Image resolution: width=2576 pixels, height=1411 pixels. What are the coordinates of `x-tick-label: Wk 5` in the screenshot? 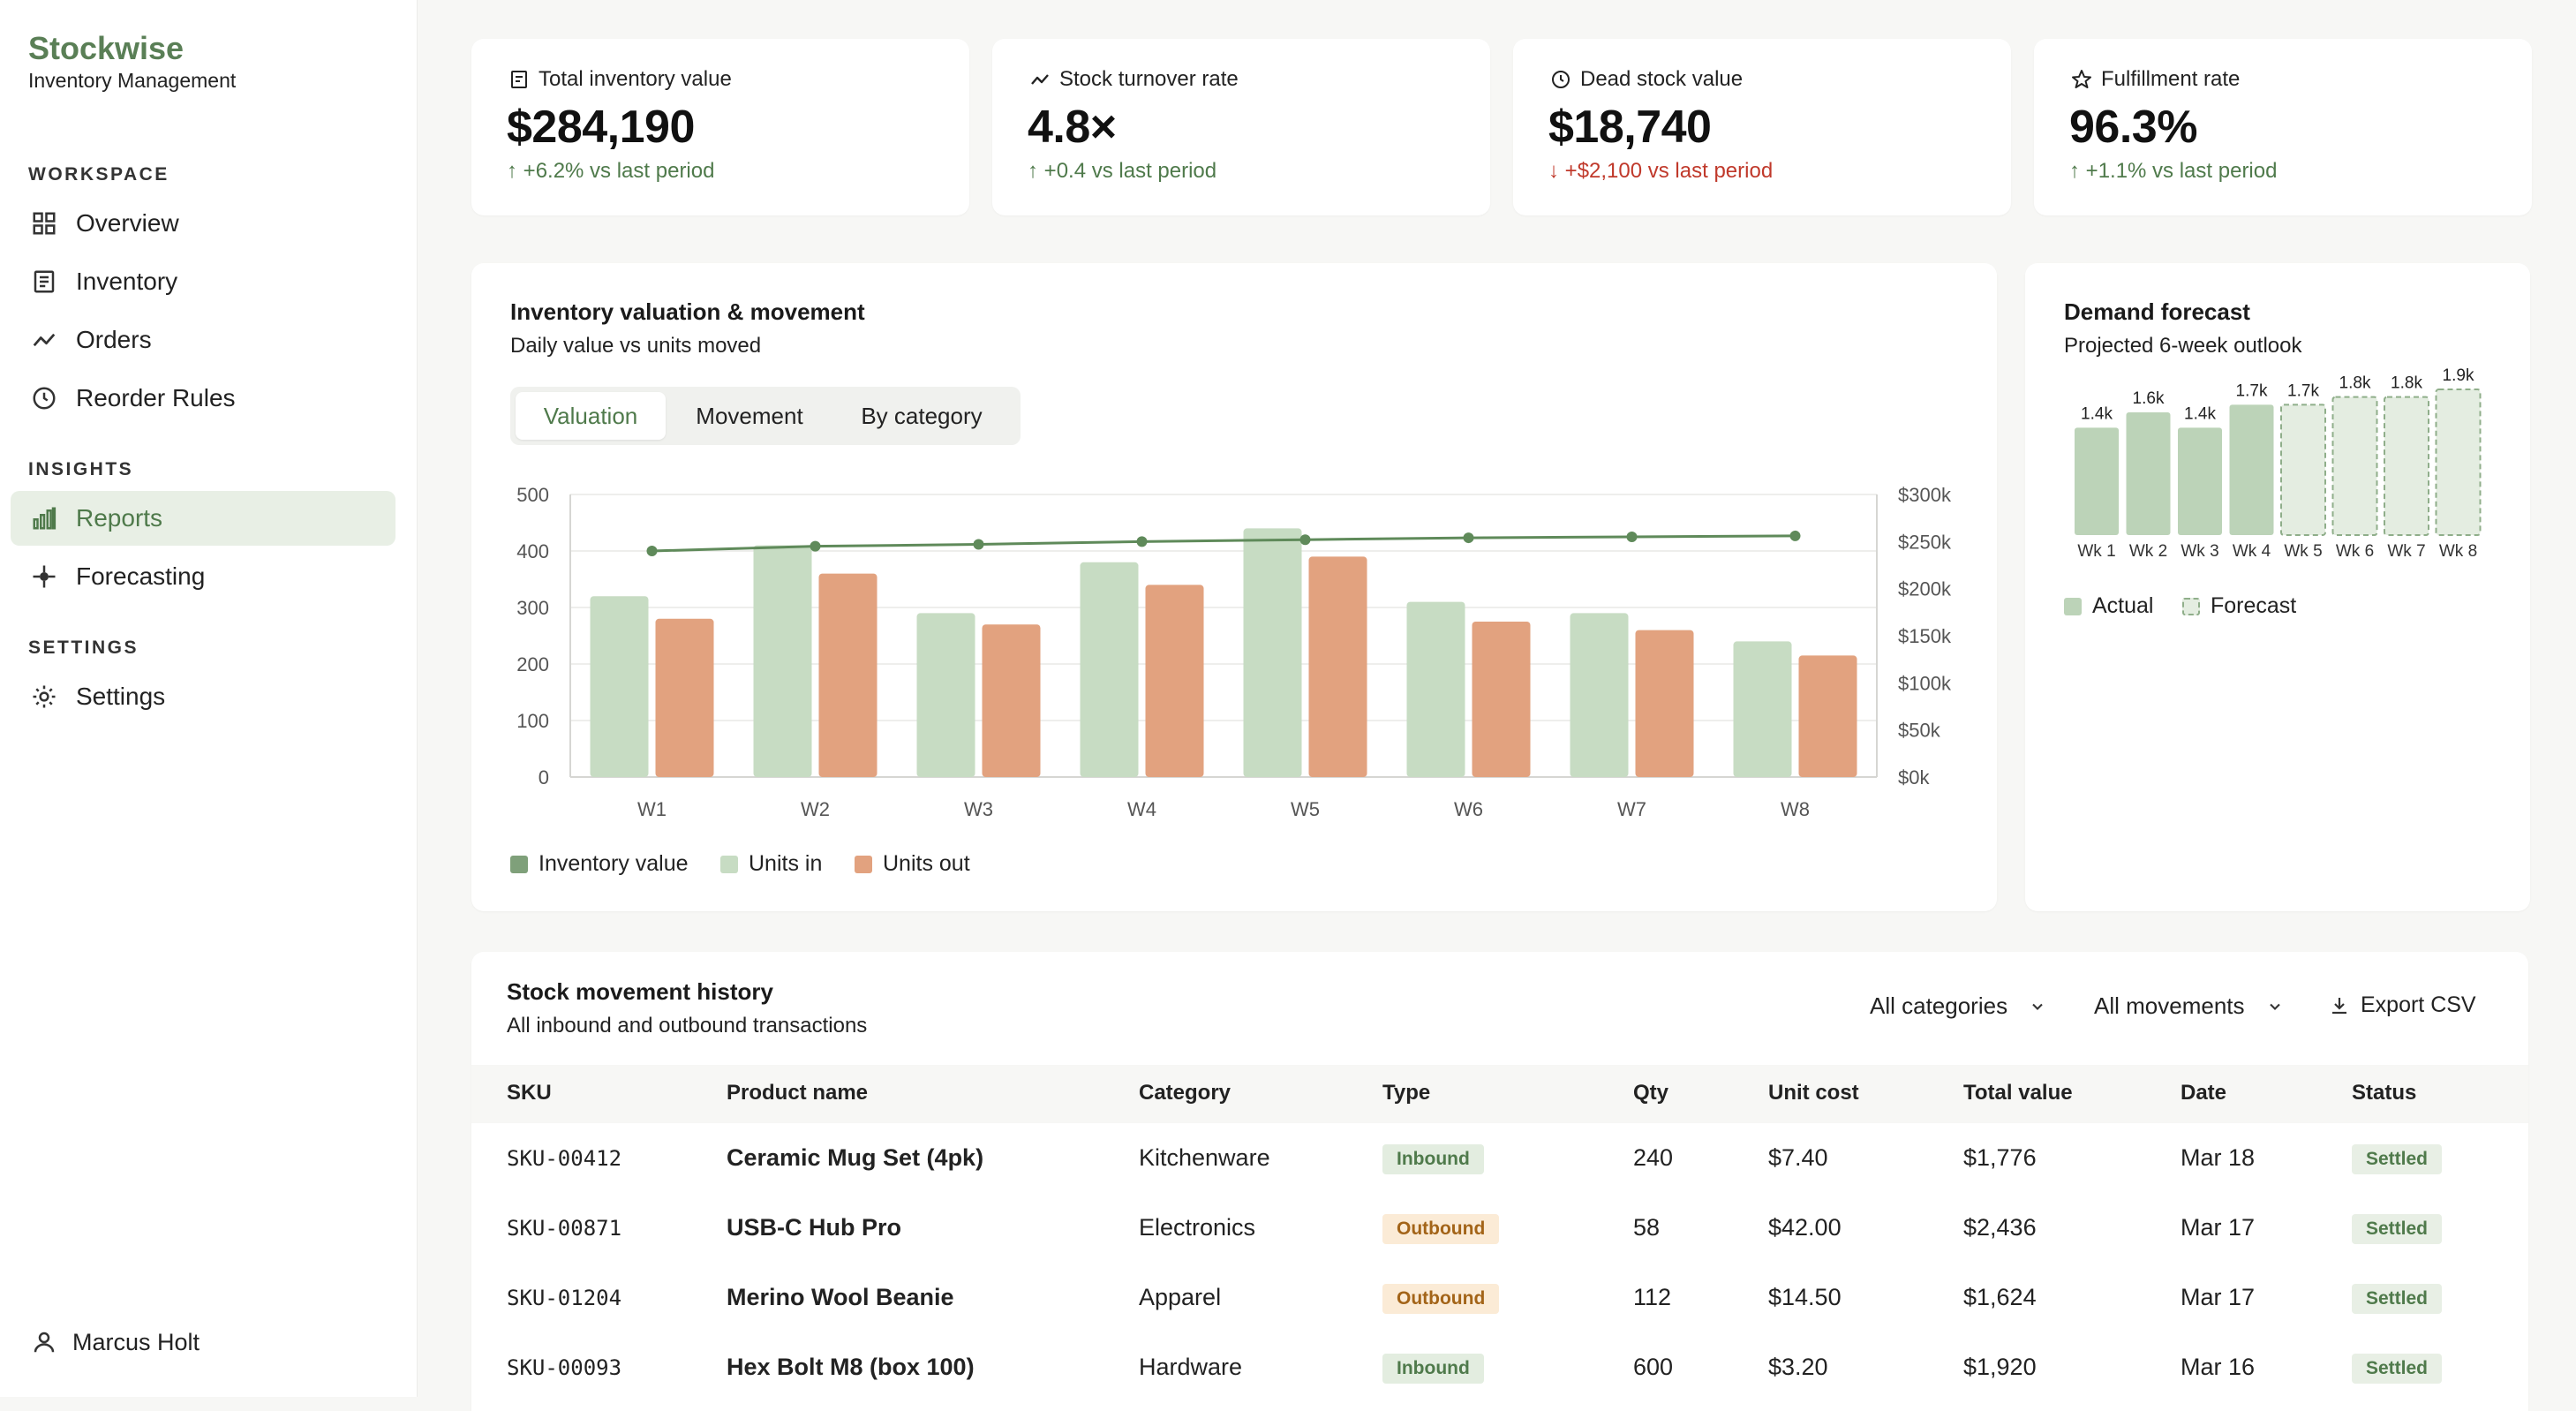 It's located at (2303, 551).